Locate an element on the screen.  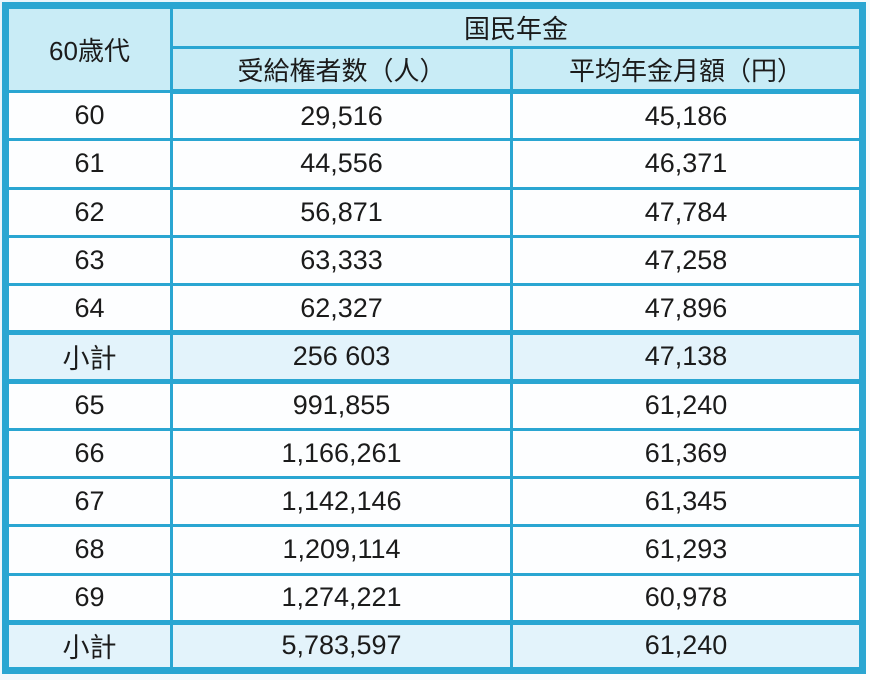
avg-amount-cell: 47,784 is located at coordinates (687, 212).